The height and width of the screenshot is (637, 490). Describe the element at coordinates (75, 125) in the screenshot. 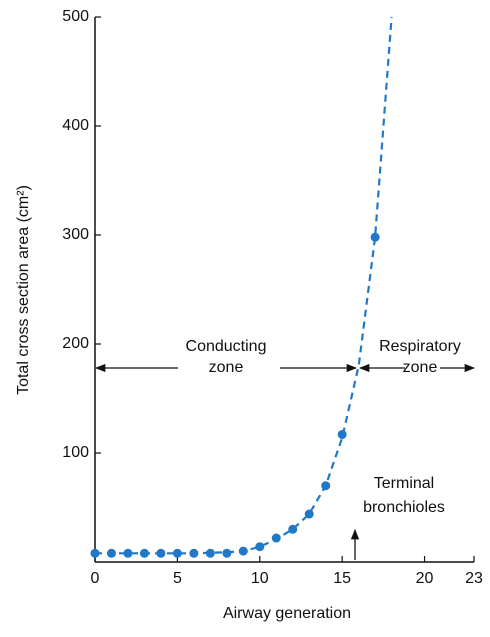

I see `y-tick-label: 400` at that location.